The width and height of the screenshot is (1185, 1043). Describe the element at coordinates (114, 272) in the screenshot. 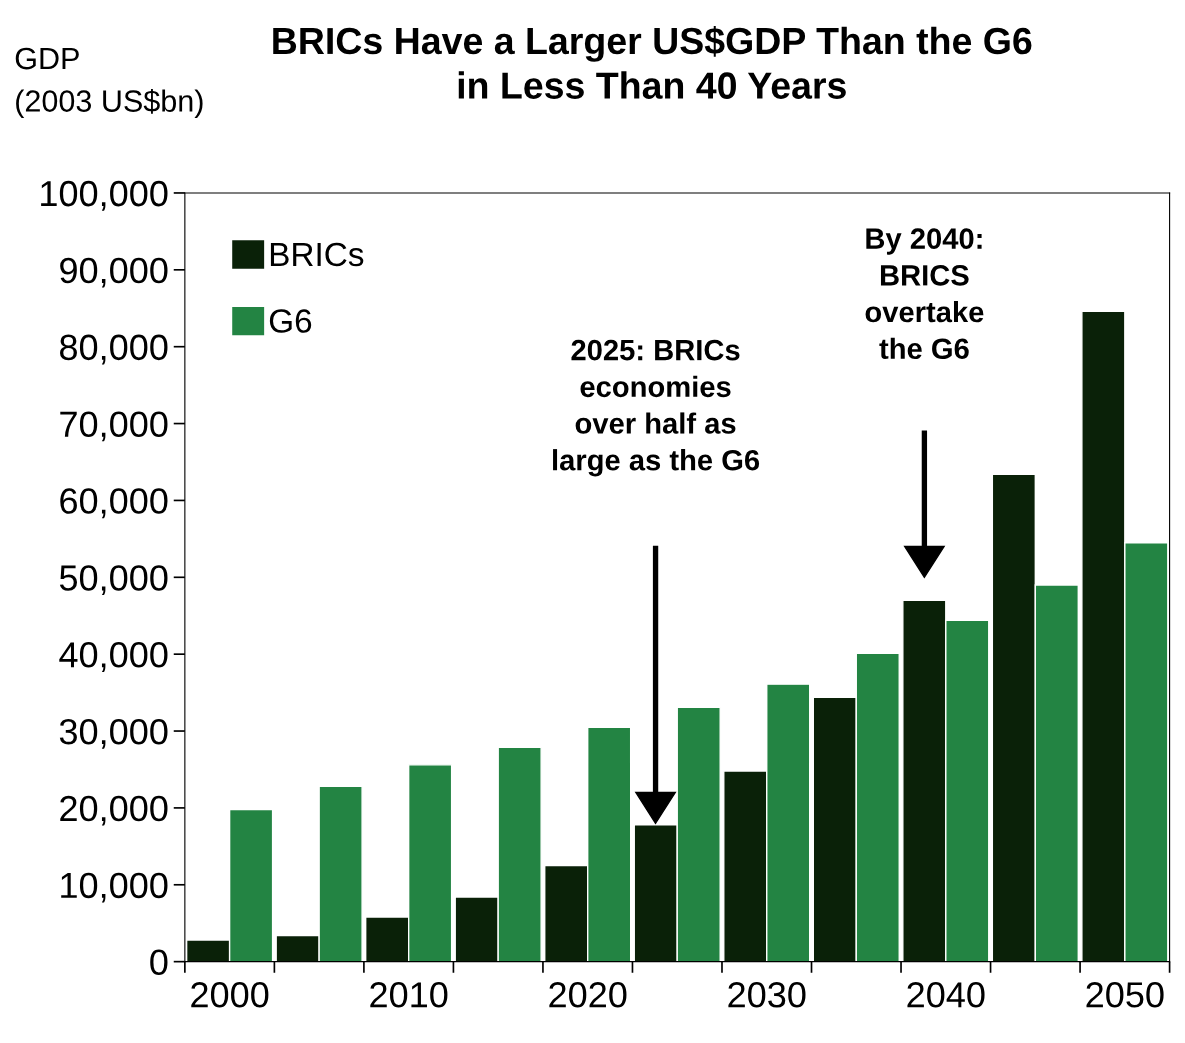

I see `y-tick-label: 90,000` at that location.